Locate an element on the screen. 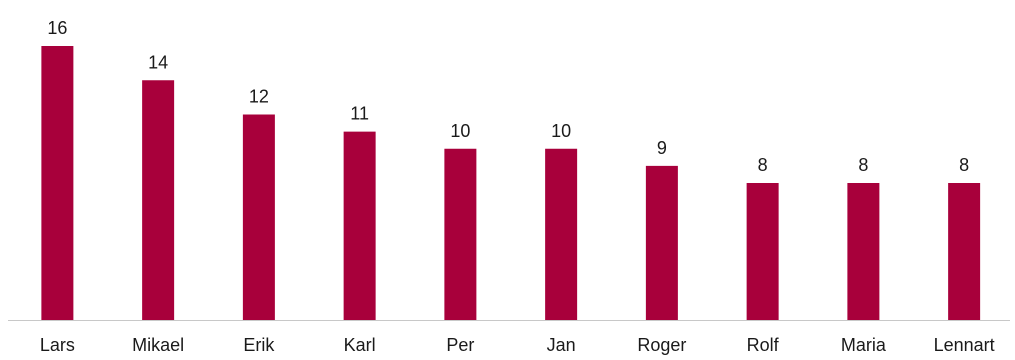 The image size is (1015, 360). bar-maria is located at coordinates (863, 251).